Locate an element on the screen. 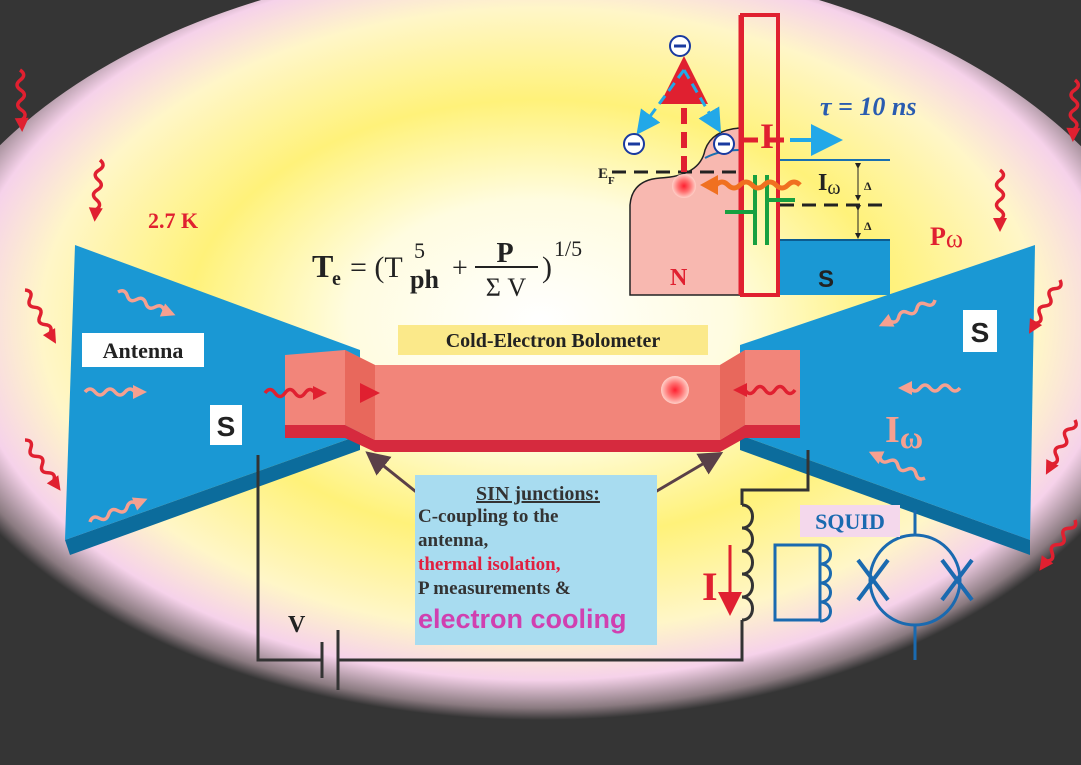 Image resolution: width=1081 pixels, height=765 pixels. current-label: I is located at coordinates (767, 136).